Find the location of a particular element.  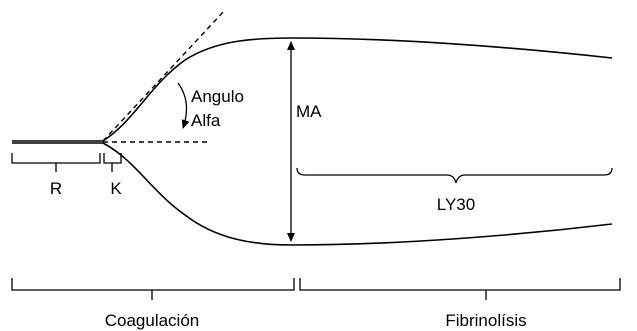

fibrinolysis-label: Fibrinolísis is located at coordinates (485, 320).